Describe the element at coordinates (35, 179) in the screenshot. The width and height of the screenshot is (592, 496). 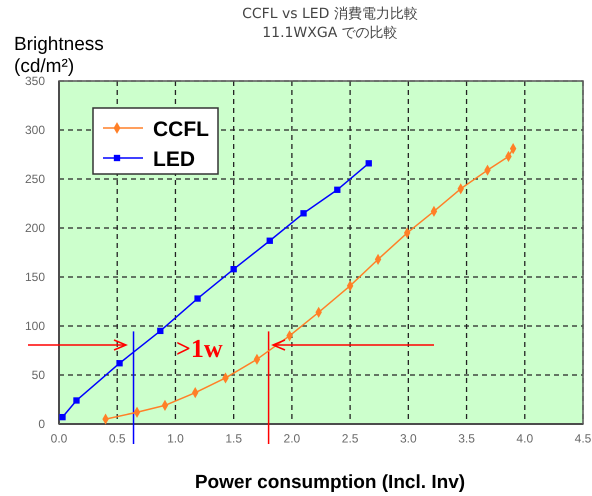
I see `y-tick-label: 250` at that location.